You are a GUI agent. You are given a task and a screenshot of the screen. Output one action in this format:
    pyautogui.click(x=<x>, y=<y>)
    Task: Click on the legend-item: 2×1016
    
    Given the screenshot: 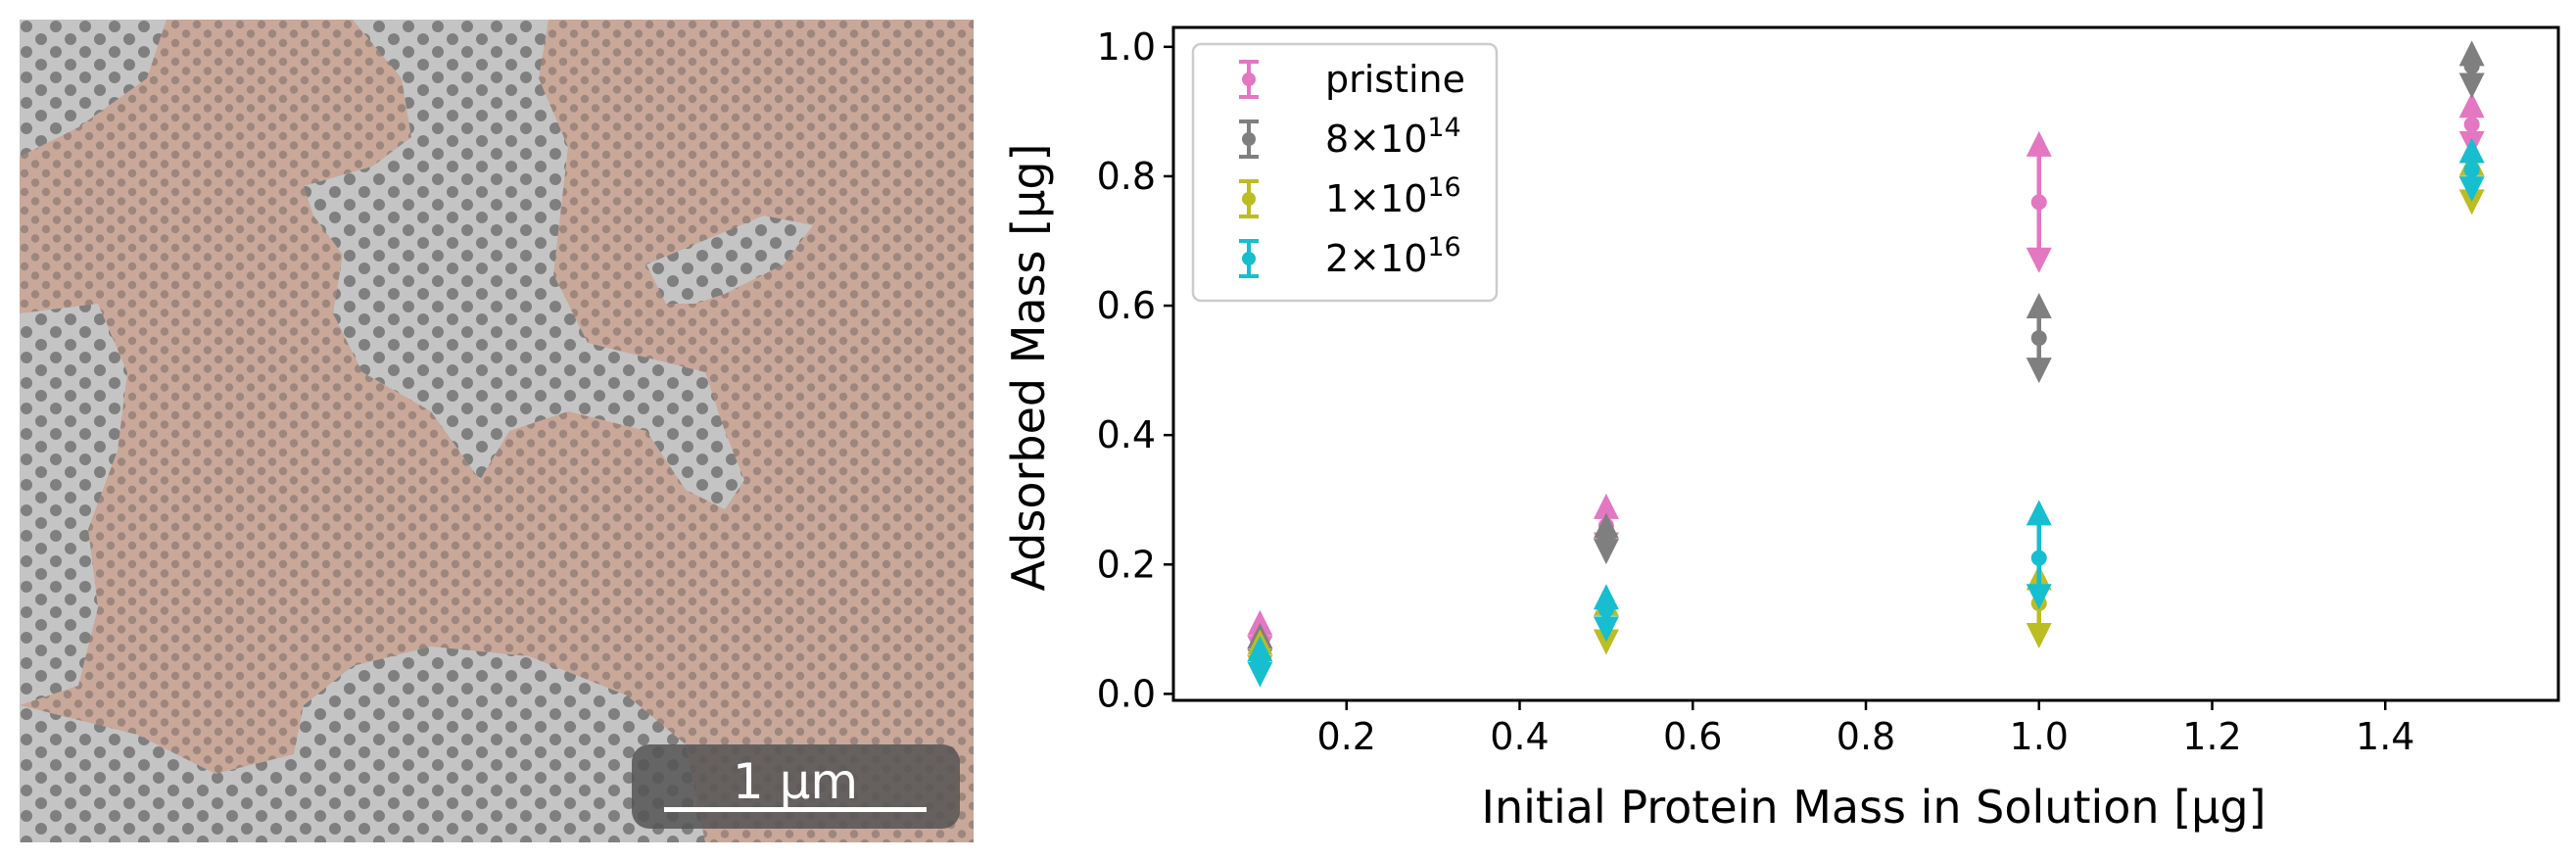 What is the action you would take?
    pyautogui.click(x=1350, y=256)
    